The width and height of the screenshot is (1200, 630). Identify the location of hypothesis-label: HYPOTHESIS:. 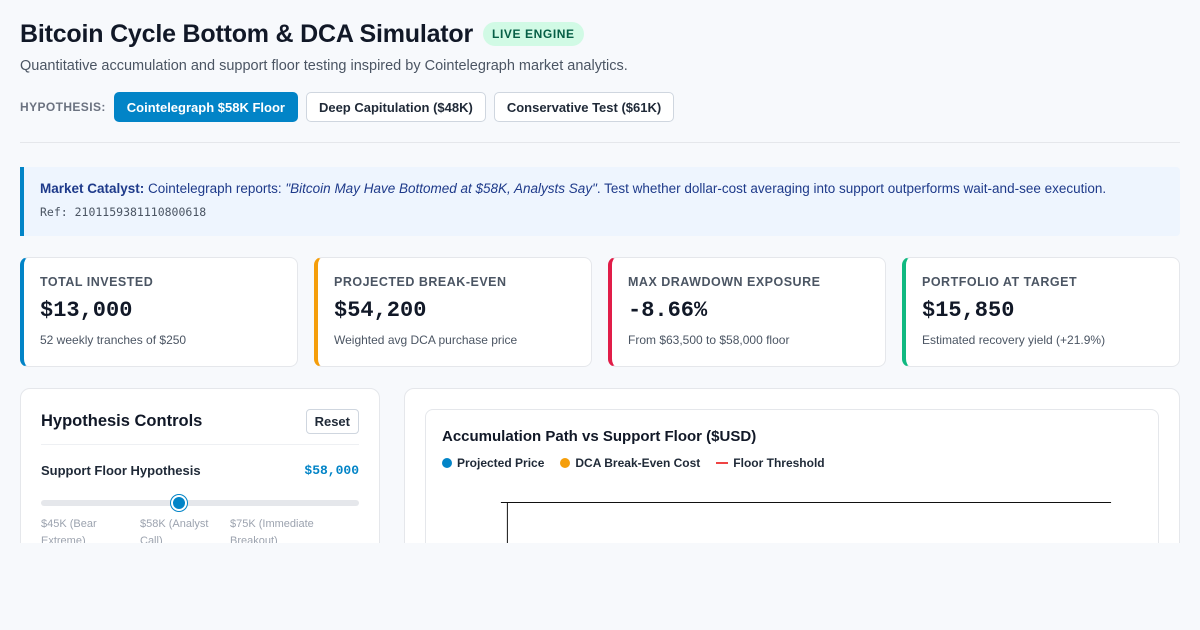
(63, 107).